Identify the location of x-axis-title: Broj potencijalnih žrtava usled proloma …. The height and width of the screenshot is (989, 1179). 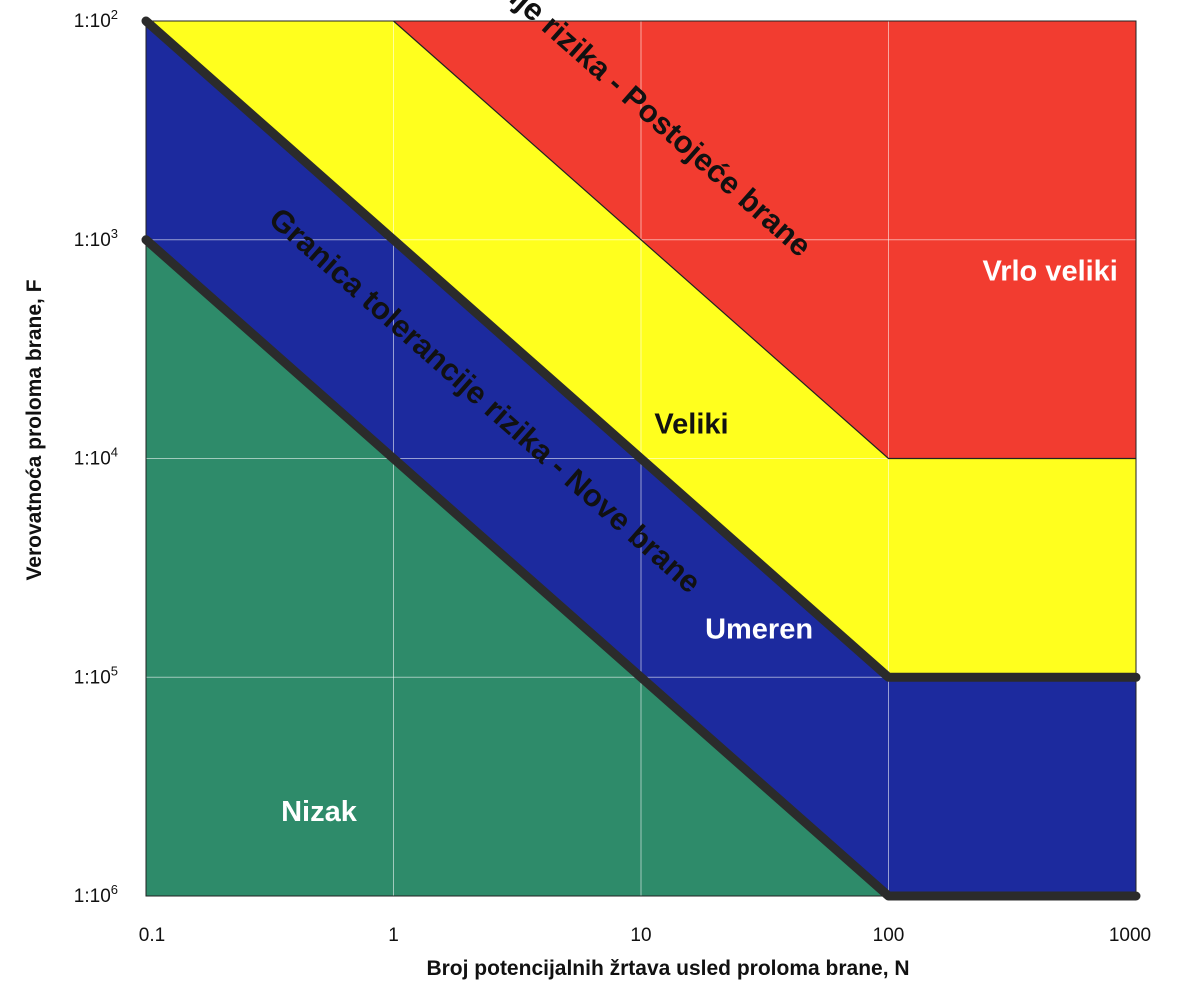
(667, 968).